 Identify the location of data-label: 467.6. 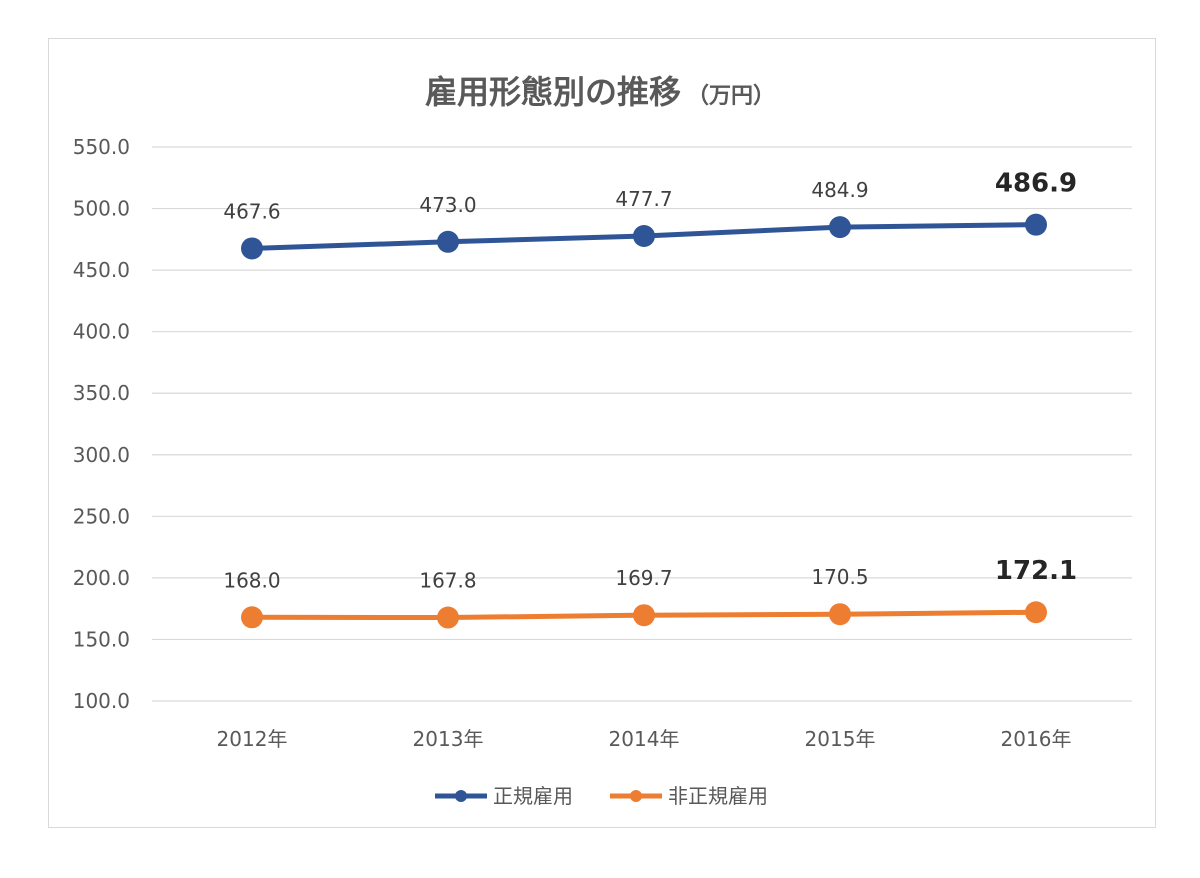
(251, 211).